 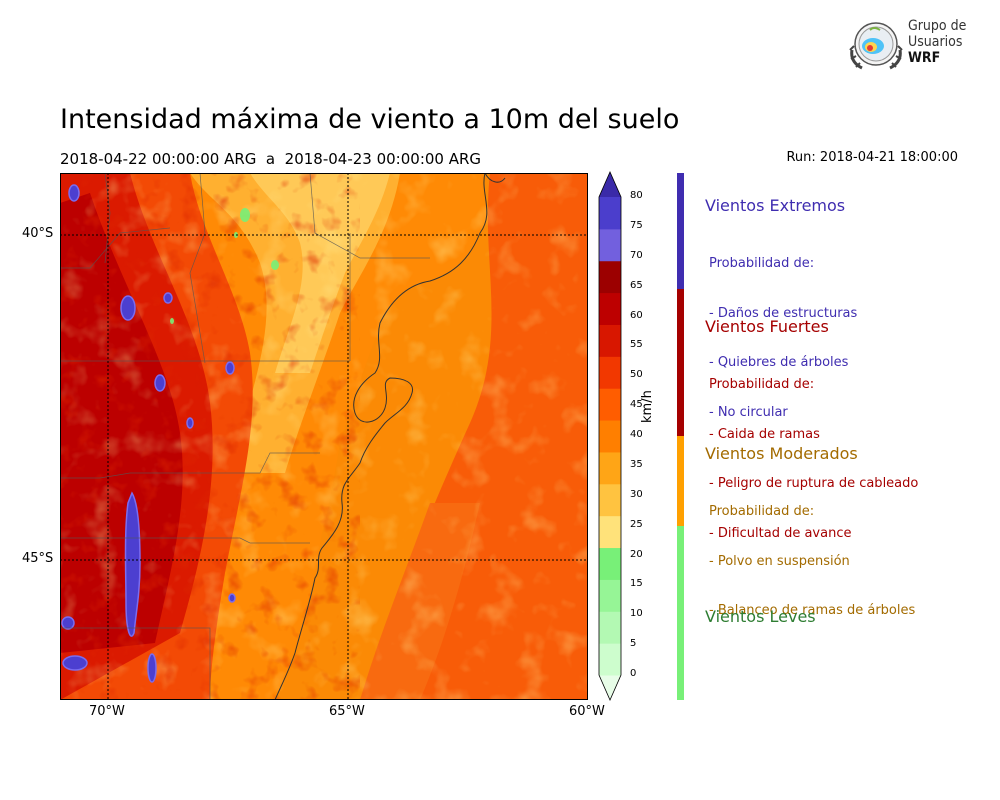 I want to click on colorbar-tick-label: 0, so click(x=633, y=673).